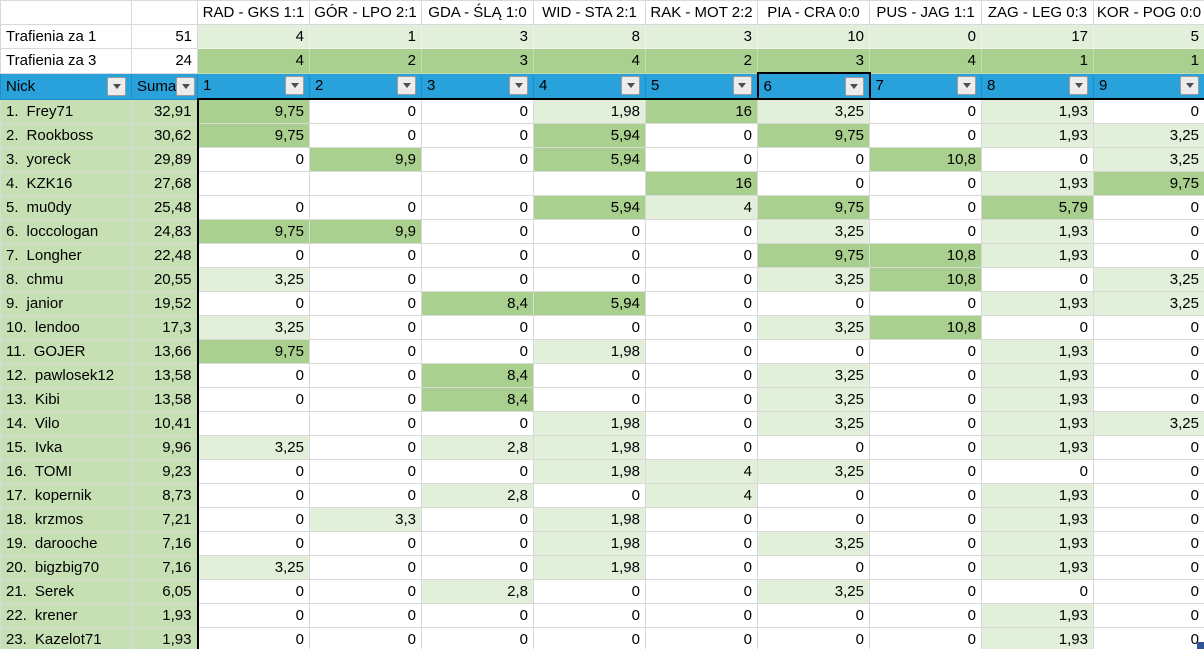 The width and height of the screenshot is (1204, 649). I want to click on score-cell: 4, so click(701, 207).